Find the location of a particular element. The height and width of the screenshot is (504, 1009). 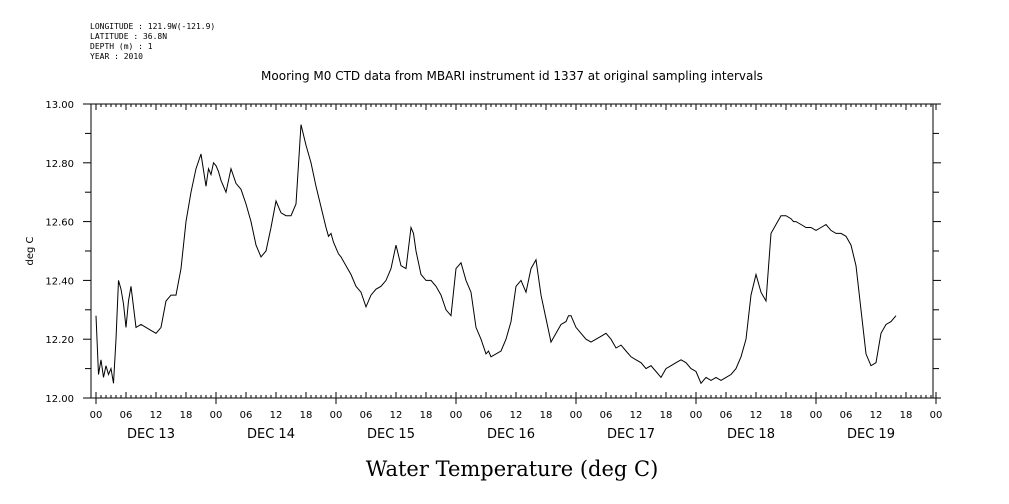

latitude-label: LATITUDE : 36.8N is located at coordinates (129, 36).